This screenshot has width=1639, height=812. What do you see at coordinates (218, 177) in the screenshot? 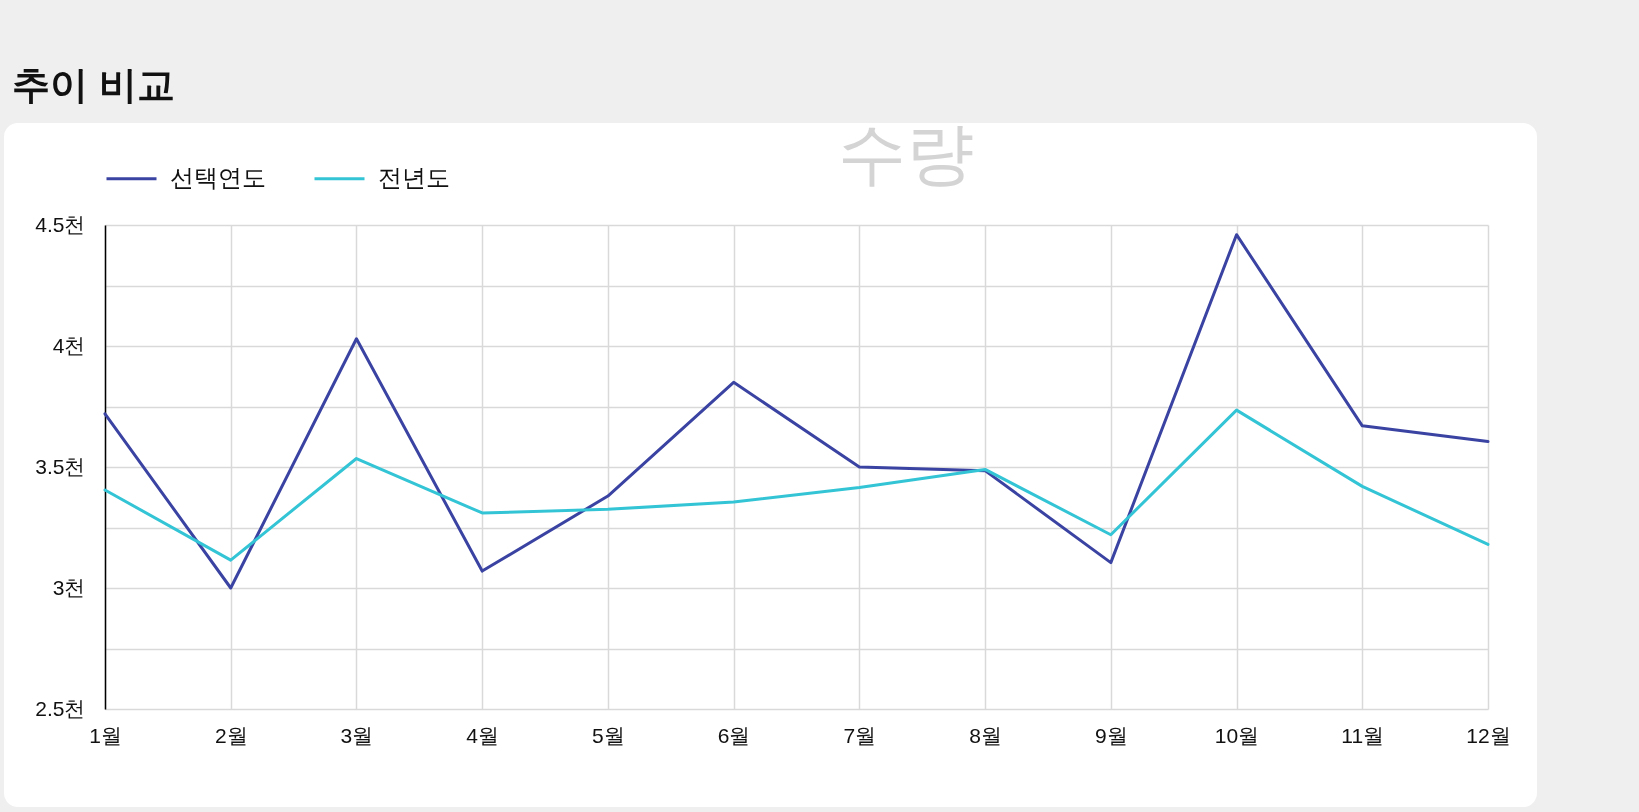
I see `legend-label: 선택연도` at bounding box center [218, 177].